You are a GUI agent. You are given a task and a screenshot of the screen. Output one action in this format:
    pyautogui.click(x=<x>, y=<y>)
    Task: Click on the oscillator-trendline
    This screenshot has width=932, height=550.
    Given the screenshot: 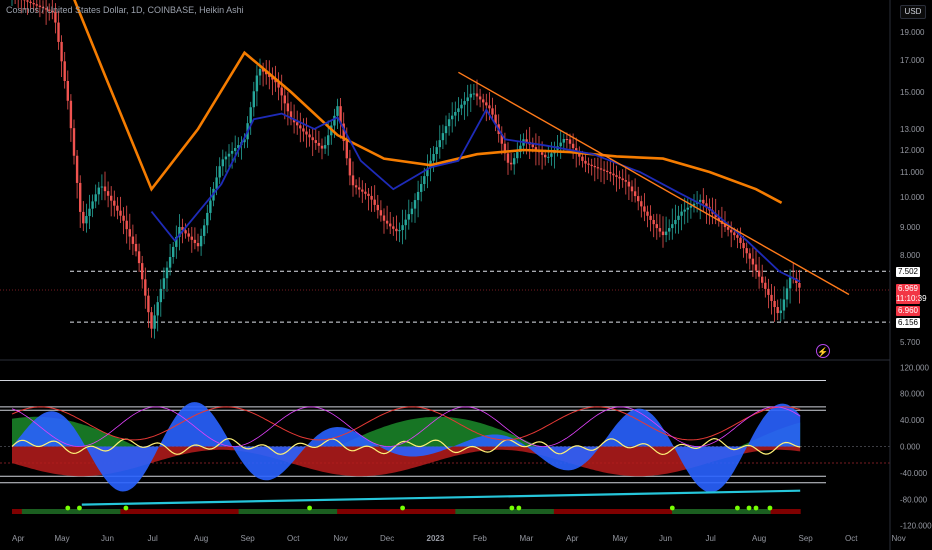 What is the action you would take?
    pyautogui.click(x=441, y=497)
    